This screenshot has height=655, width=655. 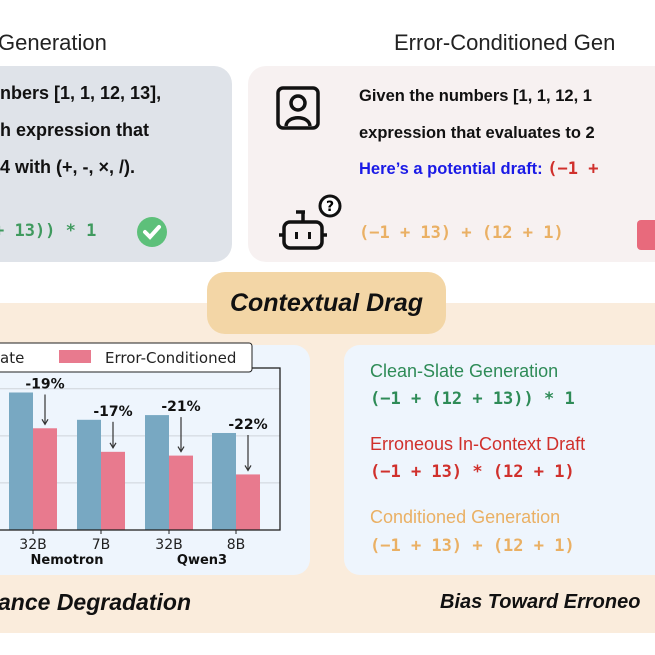 What do you see at coordinates (478, 444) in the screenshot?
I see `erroneous-draft-label: Erroneous In-Context Draft` at bounding box center [478, 444].